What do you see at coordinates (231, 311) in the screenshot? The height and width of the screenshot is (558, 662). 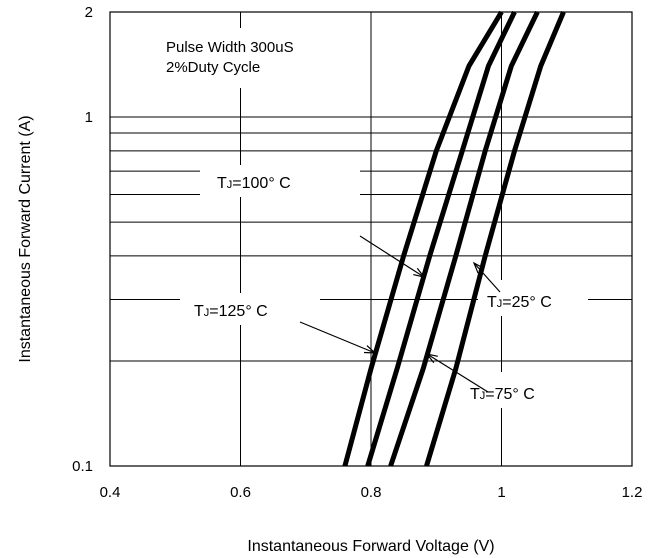 I see `series-label-1: TJ=125° C` at bounding box center [231, 311].